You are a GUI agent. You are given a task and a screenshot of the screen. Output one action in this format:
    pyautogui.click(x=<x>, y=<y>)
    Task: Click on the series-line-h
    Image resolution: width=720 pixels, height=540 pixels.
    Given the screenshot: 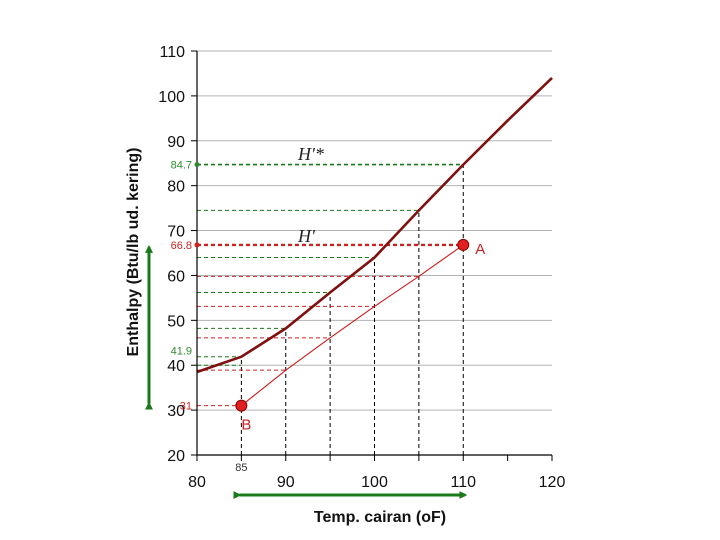 What is the action you would take?
    pyautogui.click(x=352, y=325)
    